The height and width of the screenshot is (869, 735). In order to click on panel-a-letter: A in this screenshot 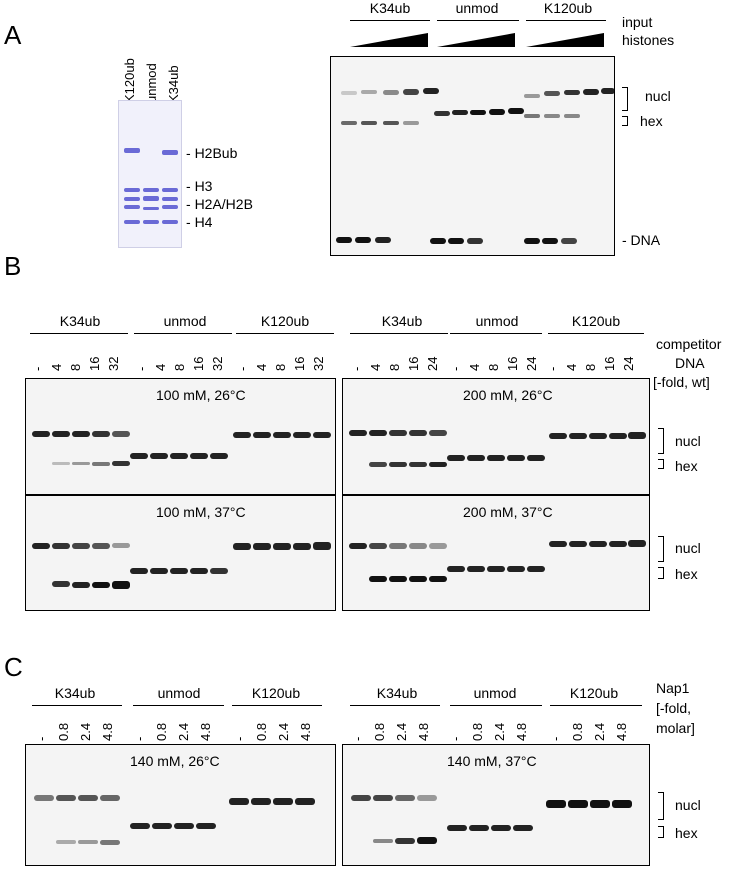, I will do `click(13, 35)`.